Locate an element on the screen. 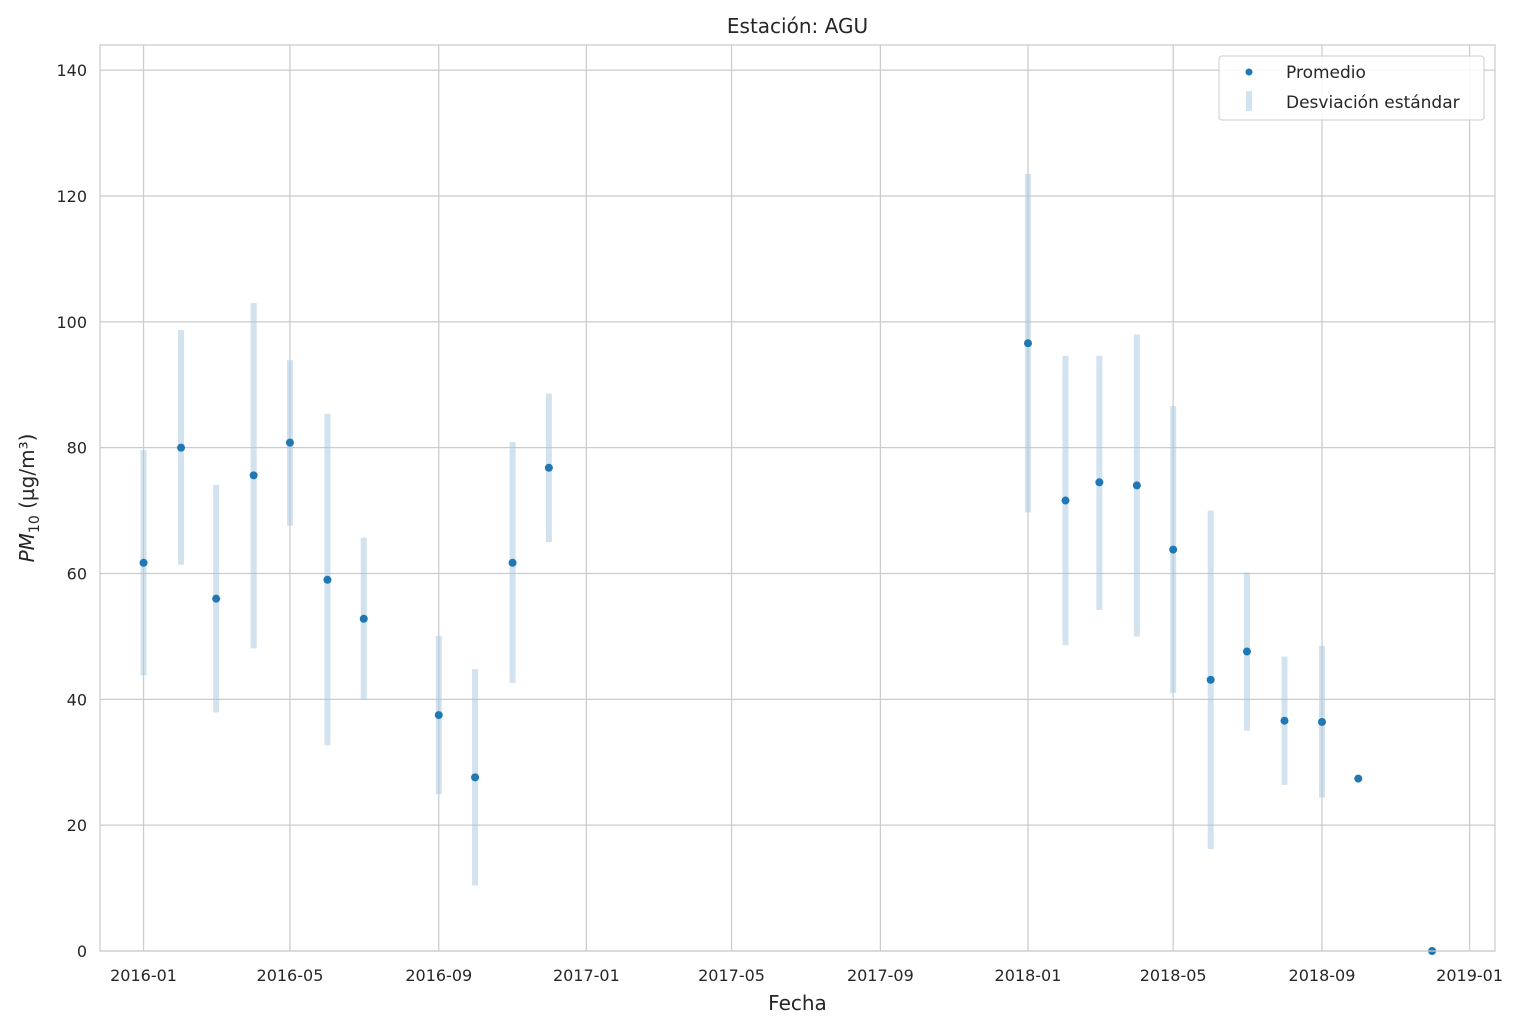 The image size is (1521, 1031). x-axis-title: Fecha is located at coordinates (797, 1003).